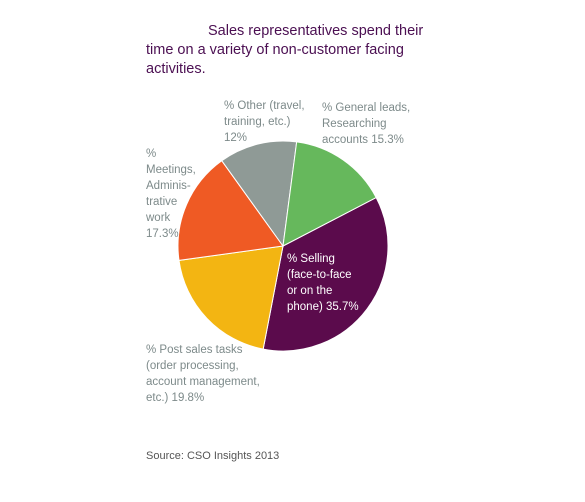  What do you see at coordinates (213, 456) in the screenshot?
I see `chart-source: Source: CSO Insights 2013` at bounding box center [213, 456].